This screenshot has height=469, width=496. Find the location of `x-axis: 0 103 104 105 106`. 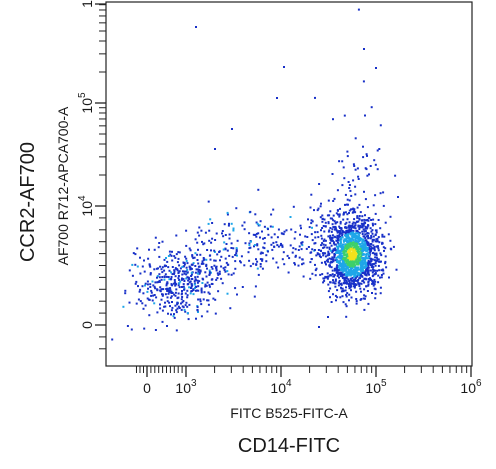

x-axis: 0 103 104 105 106 is located at coordinates (308, 381).